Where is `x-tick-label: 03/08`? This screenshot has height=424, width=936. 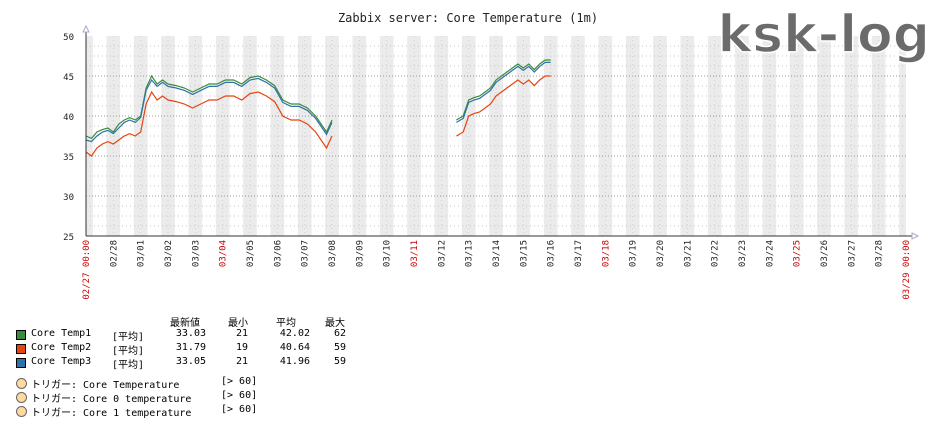 x-tick-label: 03/08 is located at coordinates (333, 253).